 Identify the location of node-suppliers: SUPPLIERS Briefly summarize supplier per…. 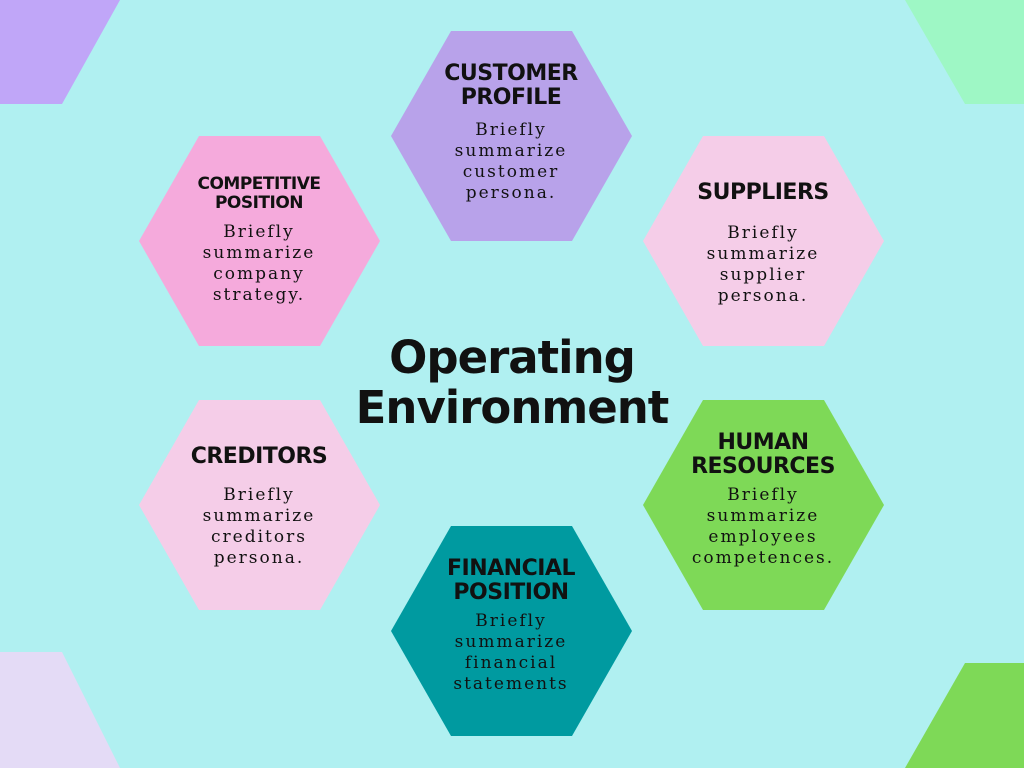
(763, 243).